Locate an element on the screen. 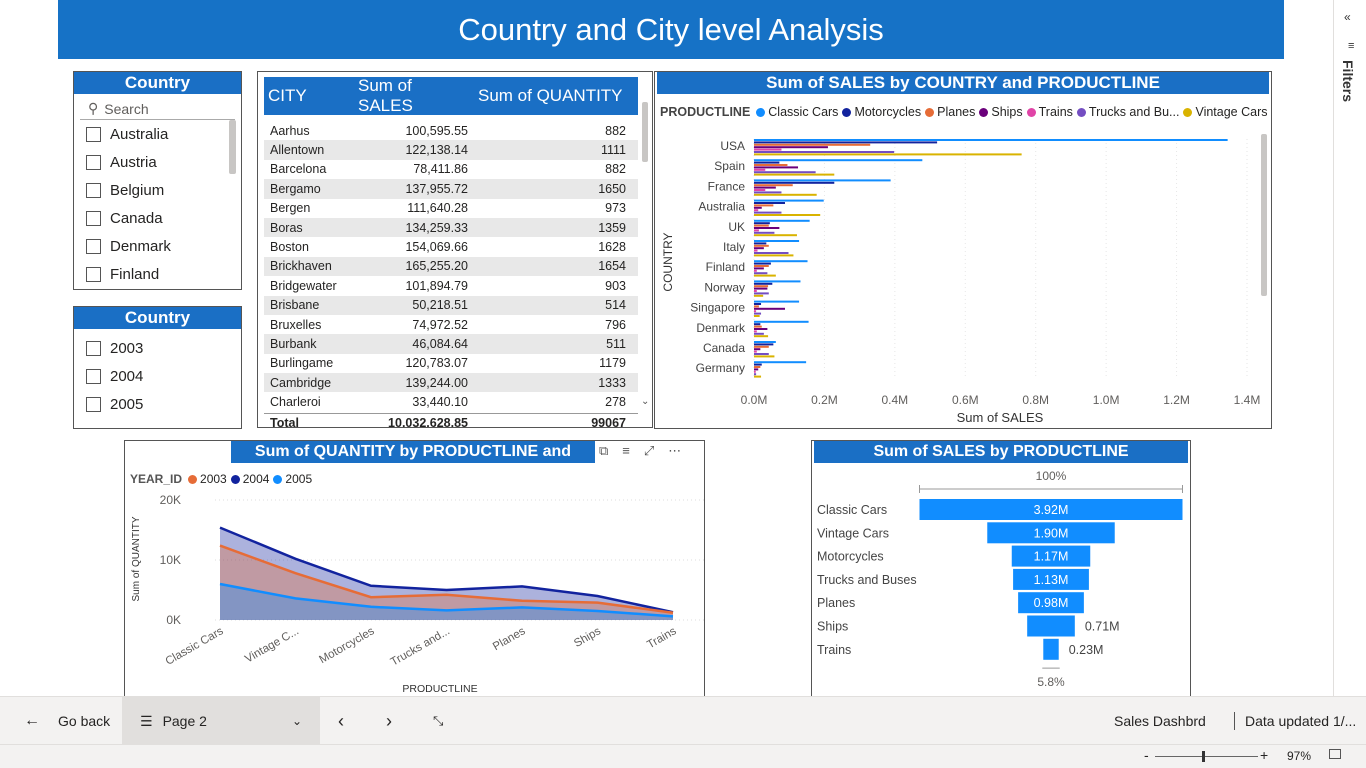 The width and height of the screenshot is (1366, 768). table-row: Bergamo 137,955.72 1650 is located at coordinates (451, 189).